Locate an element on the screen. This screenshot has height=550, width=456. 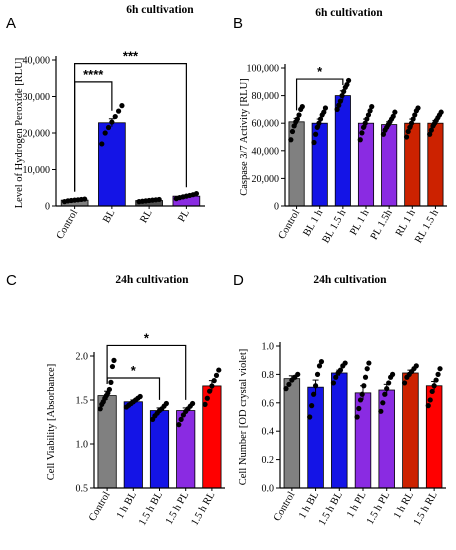
y-tick-label: 30,000 is located at coordinates (37, 97).